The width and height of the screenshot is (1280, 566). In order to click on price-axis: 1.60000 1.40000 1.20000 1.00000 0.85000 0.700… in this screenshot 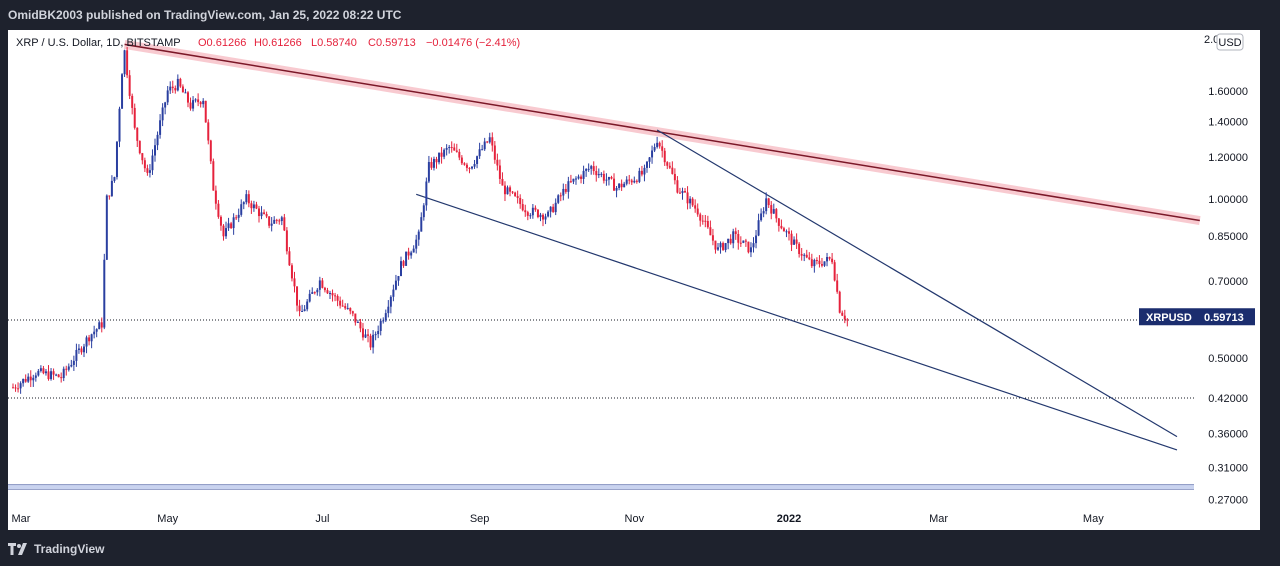, I will do `click(1228, 296)`.